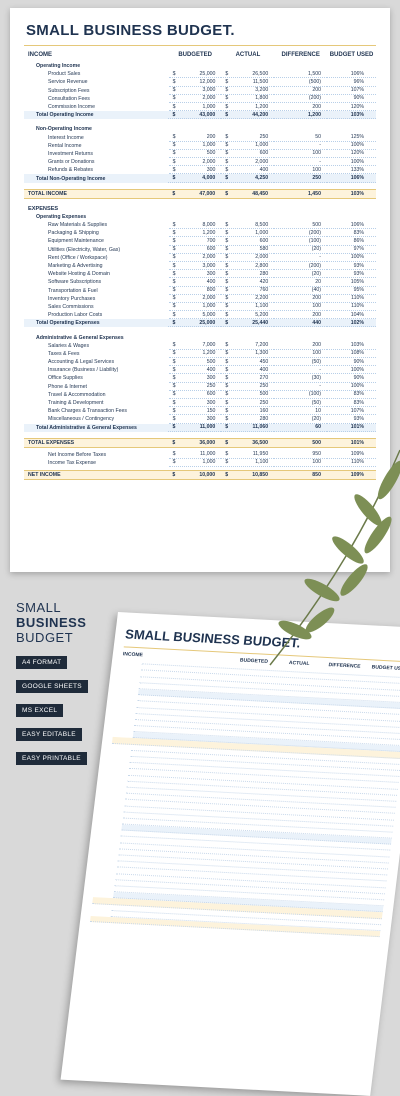  I want to click on budgeted-cell: $500, so click(195, 154).